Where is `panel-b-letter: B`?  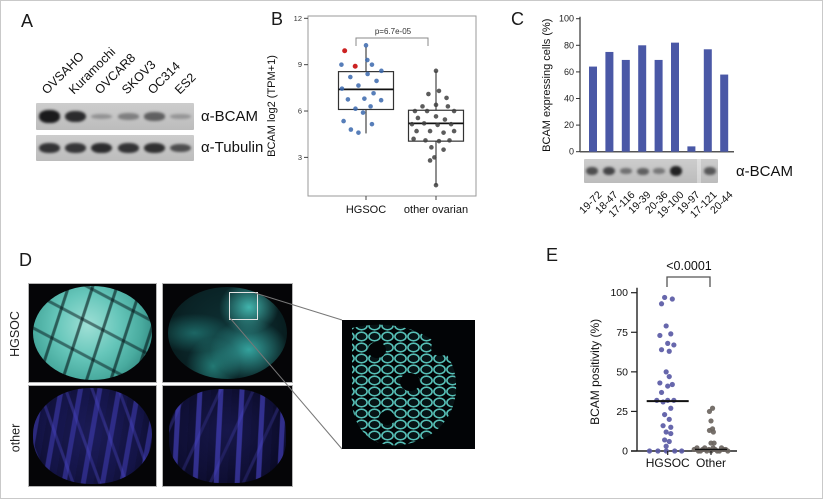 panel-b-letter: B is located at coordinates (277, 19).